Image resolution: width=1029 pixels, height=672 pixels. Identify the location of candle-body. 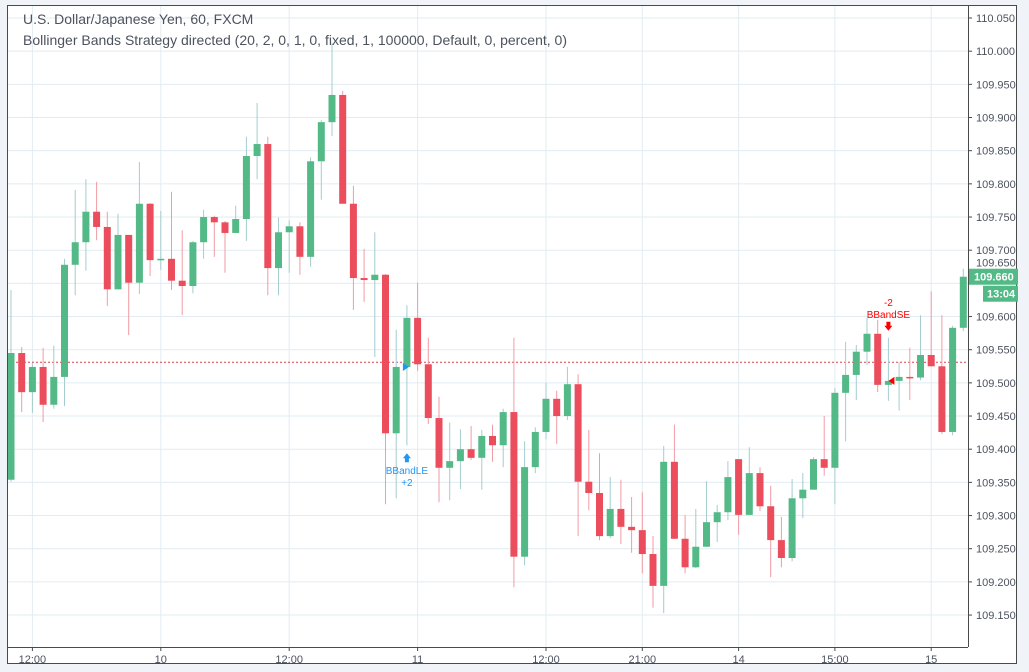
(225, 227).